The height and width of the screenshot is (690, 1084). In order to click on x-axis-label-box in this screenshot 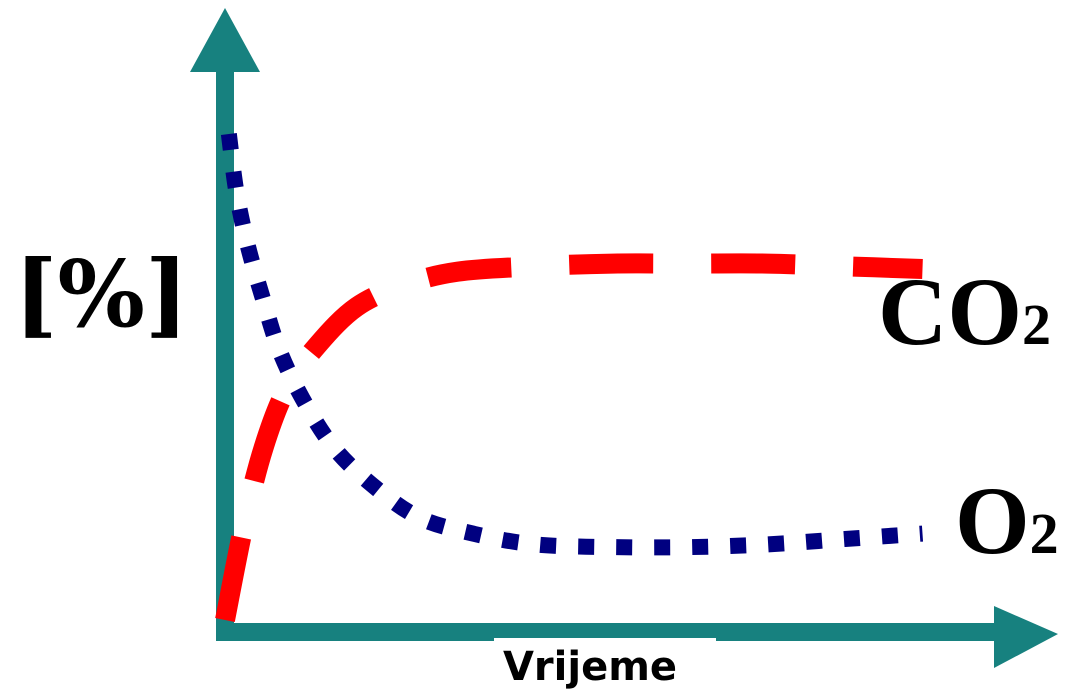, I will do `click(605, 664)`.